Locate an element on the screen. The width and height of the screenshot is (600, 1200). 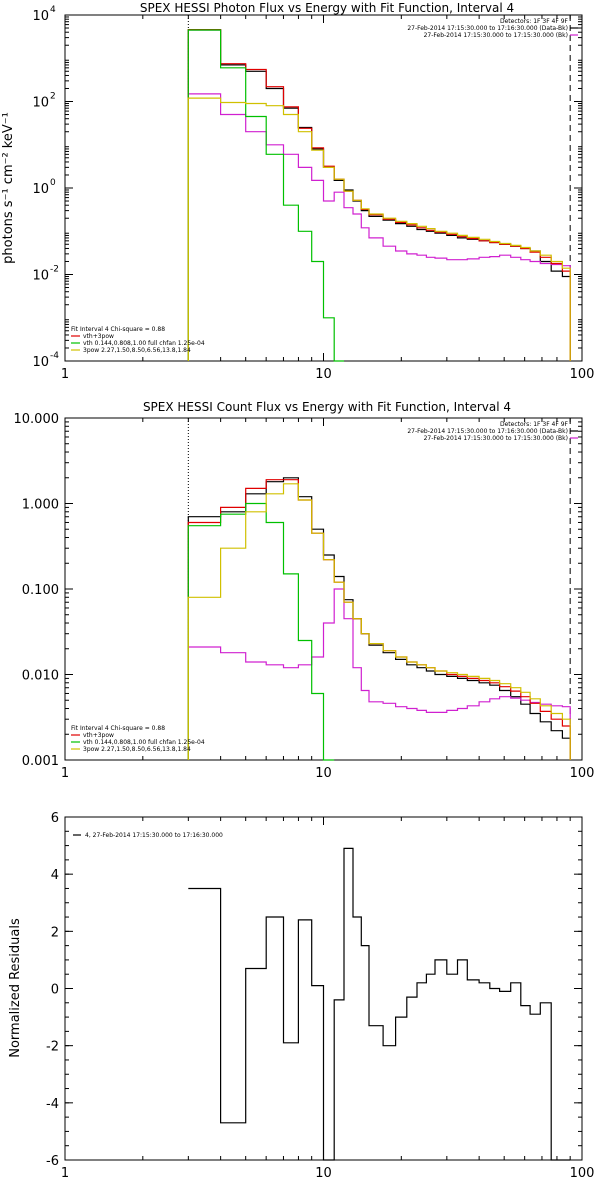
count-flux-y-tick-label: 0.100 is located at coordinates (40, 590).